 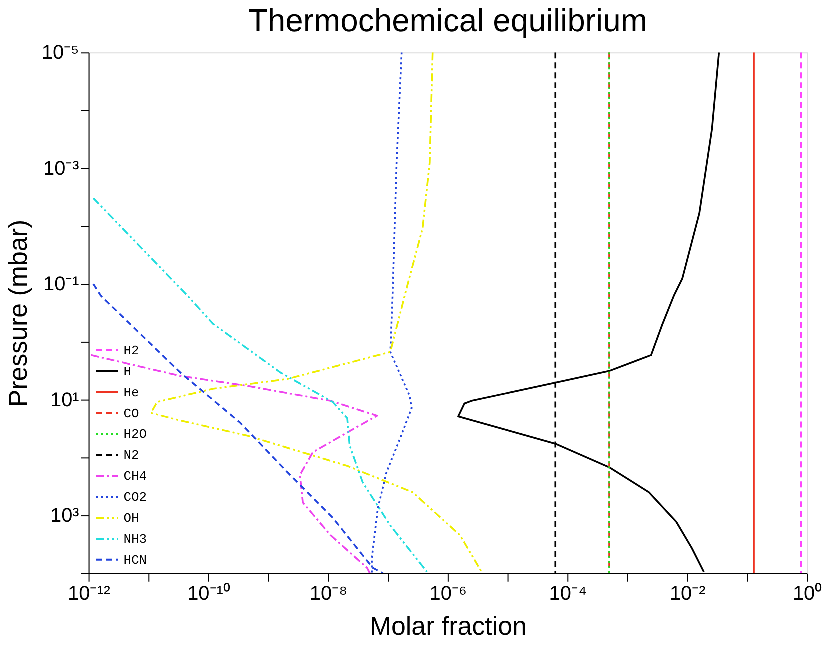 What do you see at coordinates (65, 400) in the screenshot?
I see `y-tick-label: 10¹` at bounding box center [65, 400].